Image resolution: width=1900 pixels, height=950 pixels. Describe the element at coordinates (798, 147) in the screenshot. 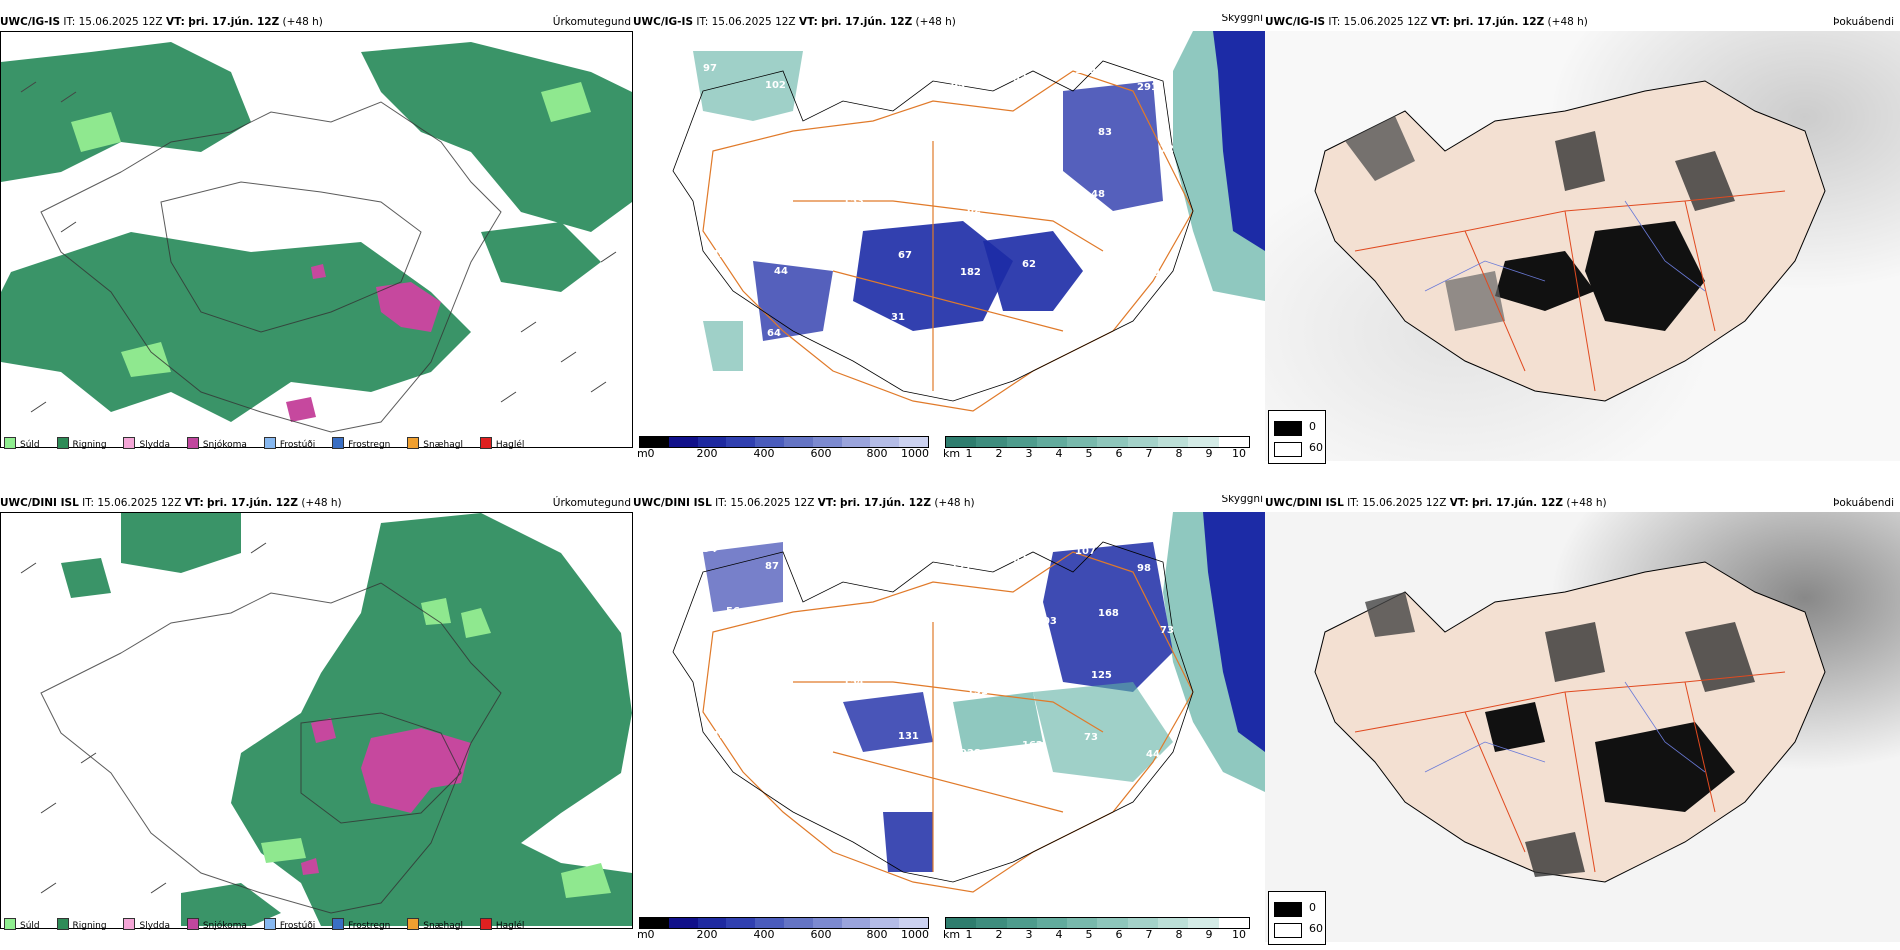

I see `visibility-value-label: 186` at that location.